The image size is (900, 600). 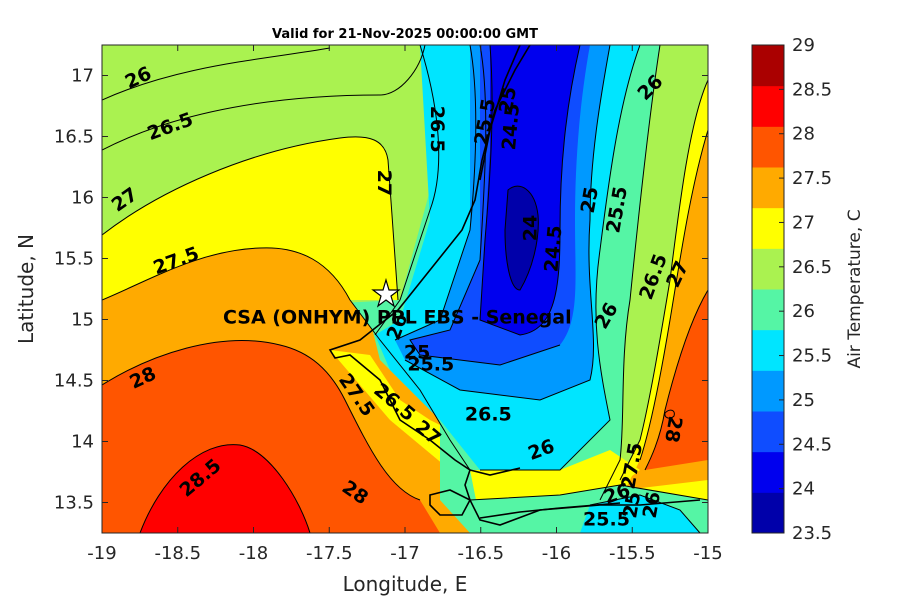 I want to click on y-axis-label: Latitude, N, so click(x=26, y=289).